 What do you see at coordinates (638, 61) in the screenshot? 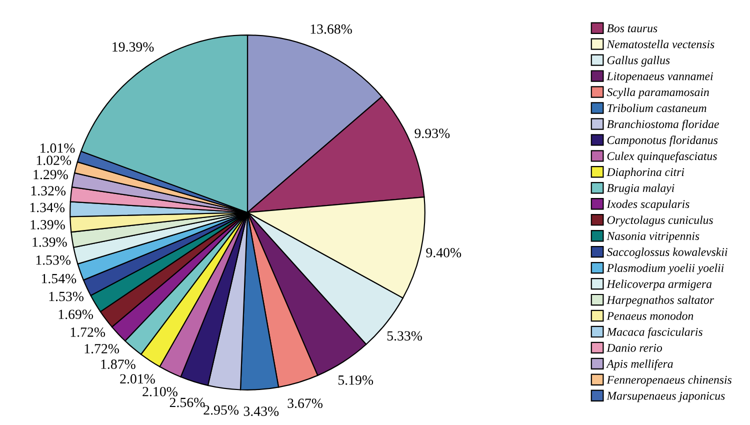
I see `legend-label: Gallus gallus` at bounding box center [638, 61].